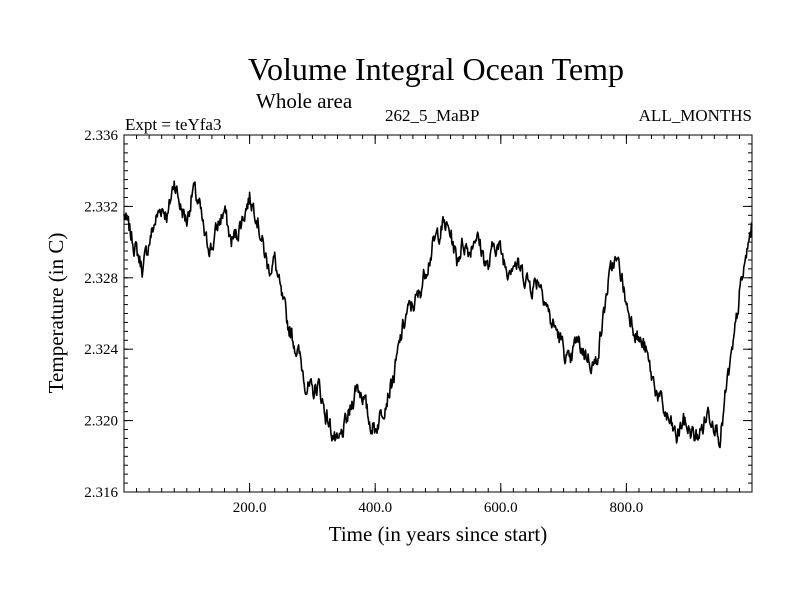 The height and width of the screenshot is (600, 800). What do you see at coordinates (501, 508) in the screenshot?
I see `x-tick-label: 600.0` at bounding box center [501, 508].